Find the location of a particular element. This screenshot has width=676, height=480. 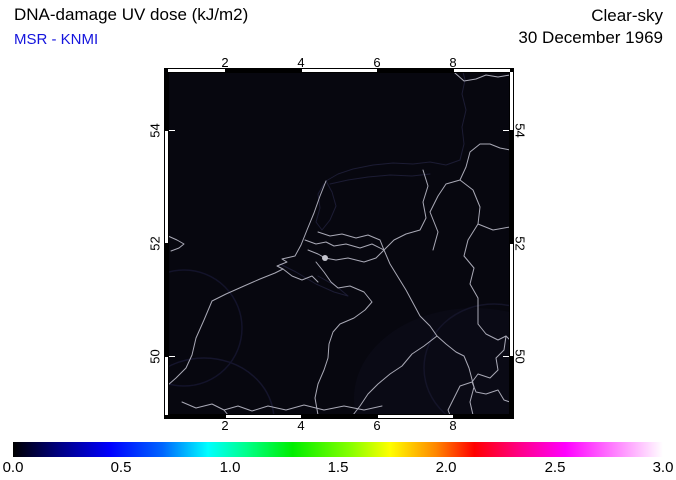

border-nl-de is located at coordinates (406, 210).